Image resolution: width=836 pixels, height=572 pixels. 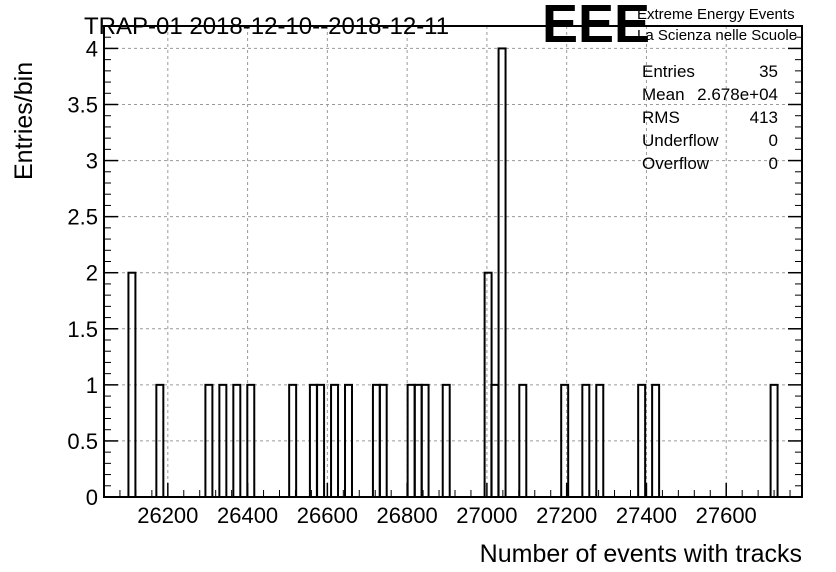 What do you see at coordinates (566, 515) in the screenshot?
I see `x-tick-label: 27200` at bounding box center [566, 515].